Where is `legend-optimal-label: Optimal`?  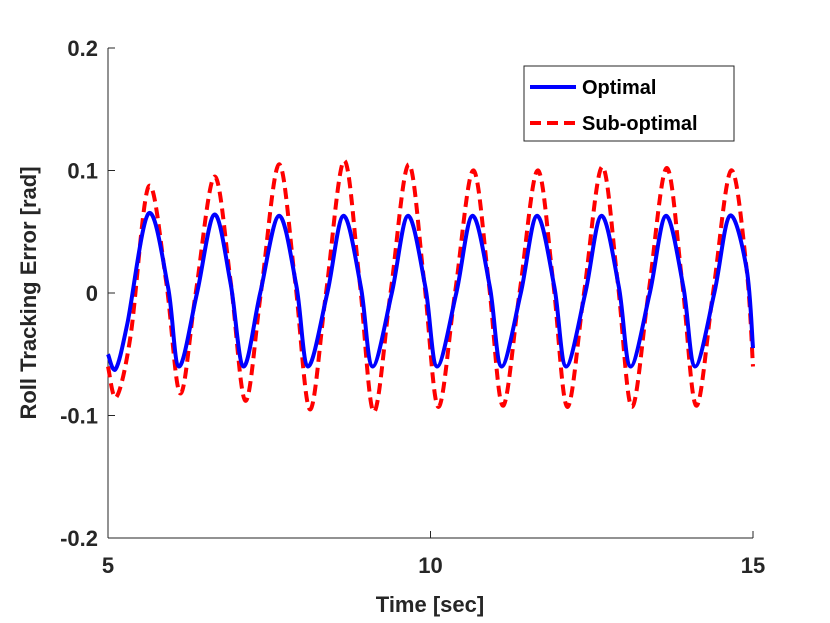 legend-optimal-label: Optimal is located at coordinates (619, 88).